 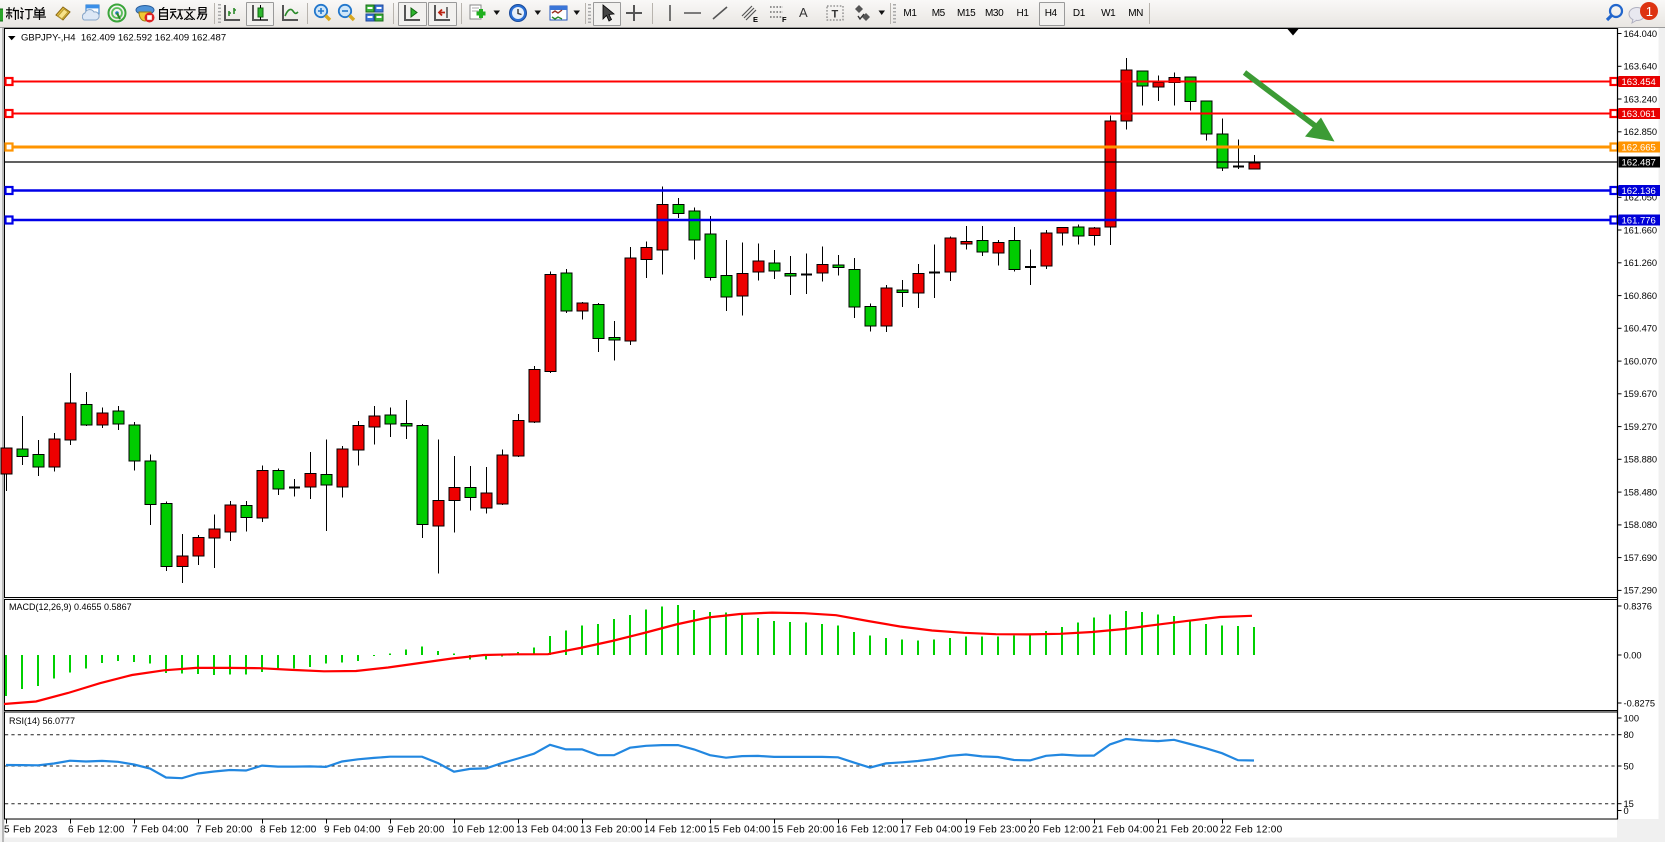 What do you see at coordinates (995, 830) in the screenshot?
I see `svg-text: 19 Feb 23:00` at bounding box center [995, 830].